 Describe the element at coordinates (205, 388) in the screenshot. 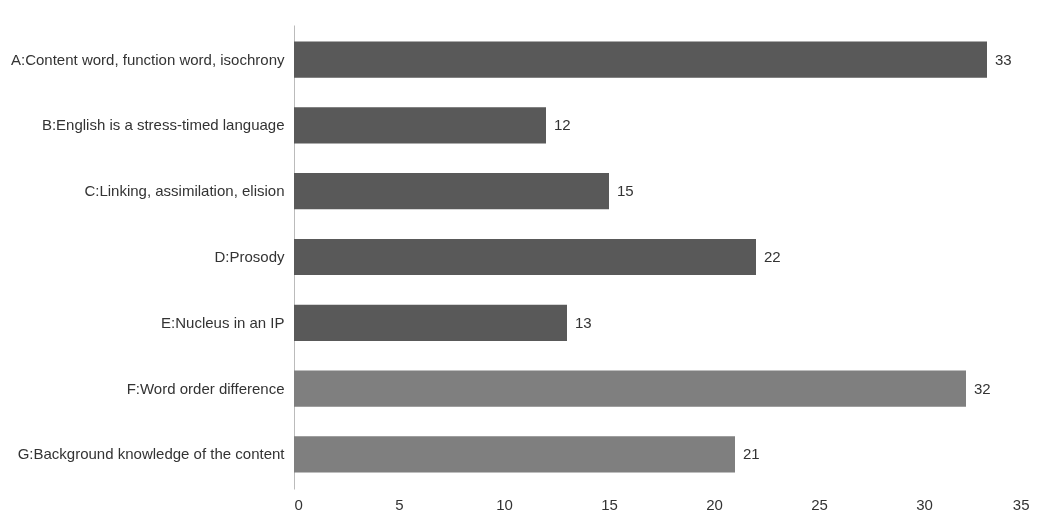

I see `y-tick-label: F:Word order difference` at that location.